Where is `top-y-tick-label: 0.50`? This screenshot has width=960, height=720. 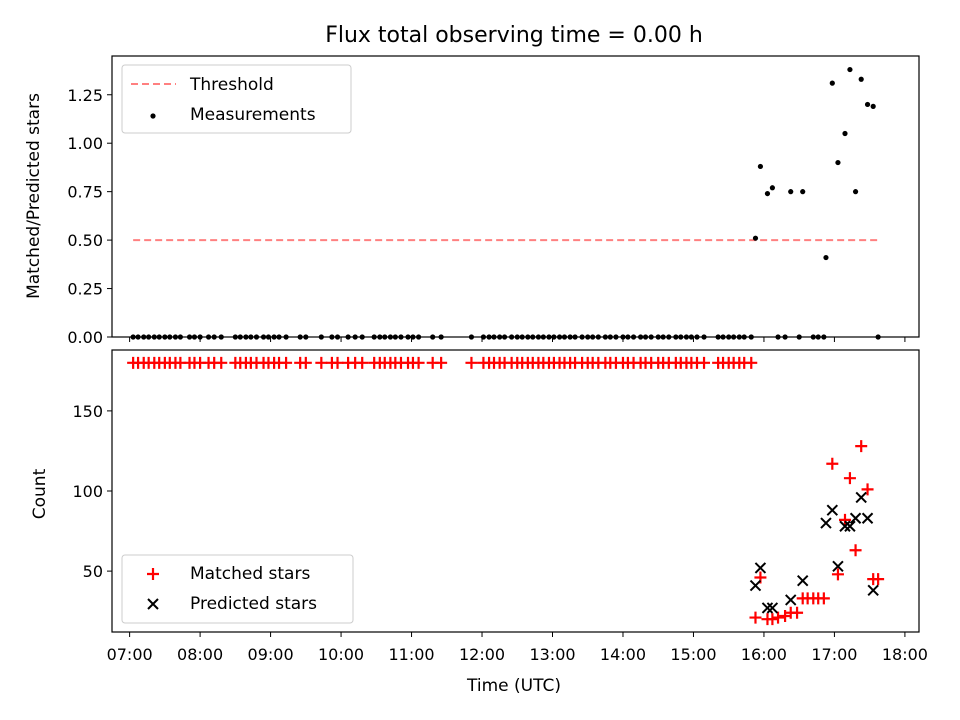
top-y-tick-label: 0.50 is located at coordinates (85, 240).